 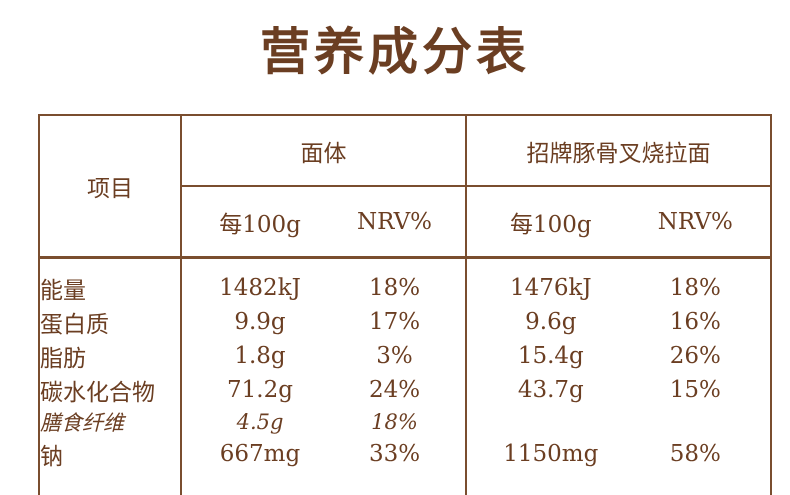 What do you see at coordinates (618, 222) in the screenshot?
I see `subheader-ramen: 每100g NRV%` at bounding box center [618, 222].